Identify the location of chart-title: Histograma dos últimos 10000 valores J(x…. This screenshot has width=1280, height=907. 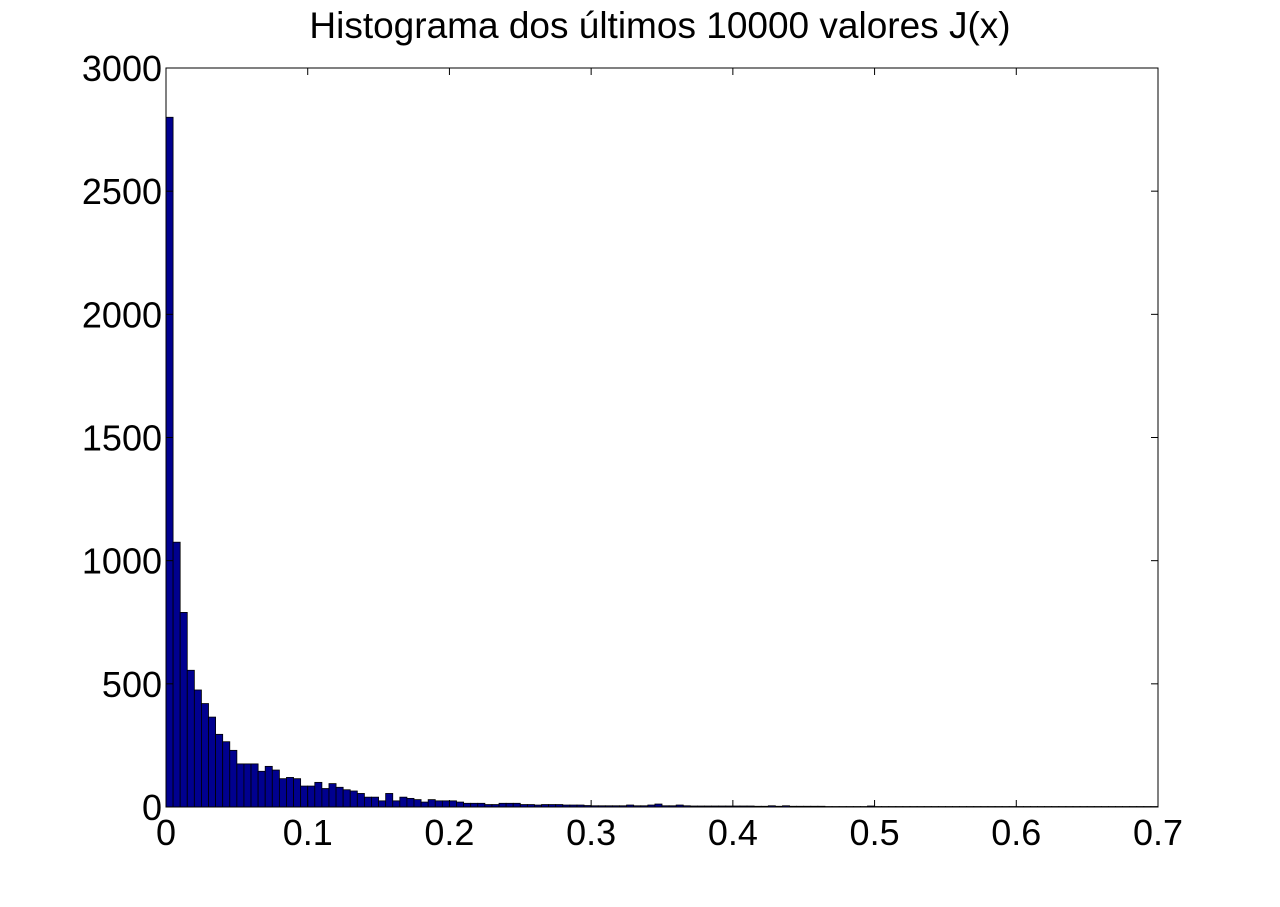
(659, 25).